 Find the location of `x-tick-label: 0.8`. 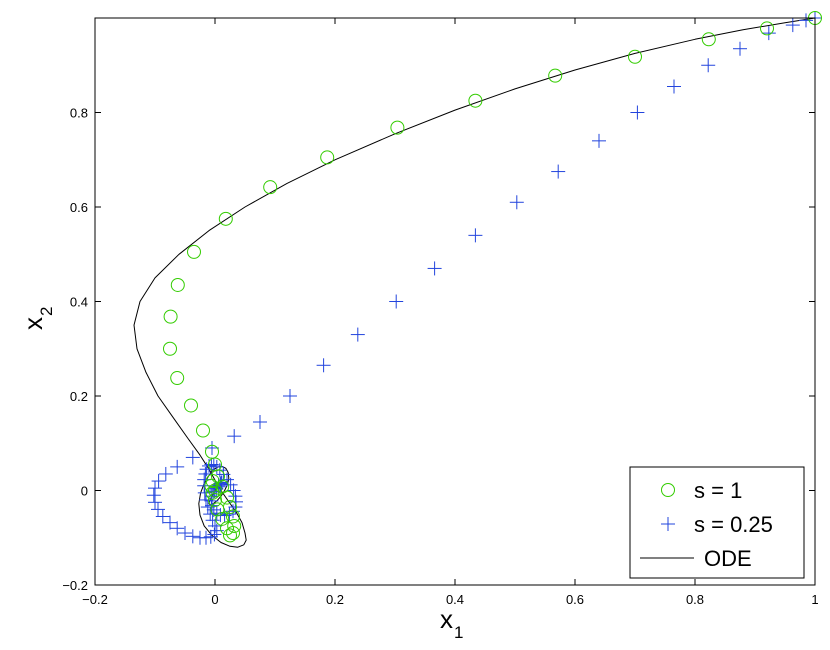

x-tick-label: 0.8 is located at coordinates (695, 599).